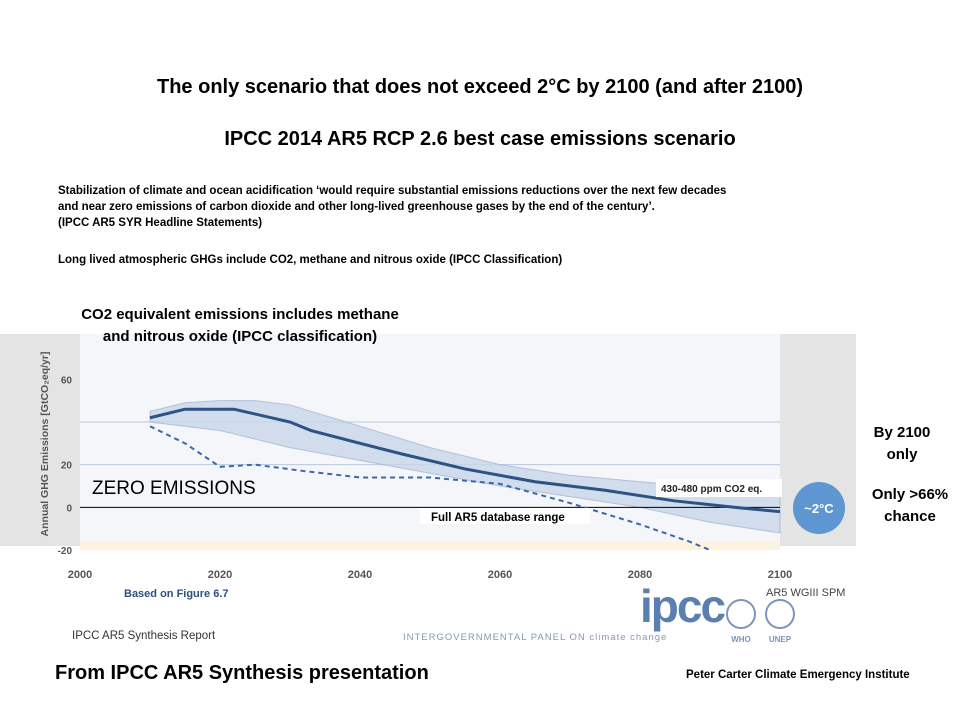  I want to click on report-label: IPCC AR5 Synthesis Report, so click(144, 636).